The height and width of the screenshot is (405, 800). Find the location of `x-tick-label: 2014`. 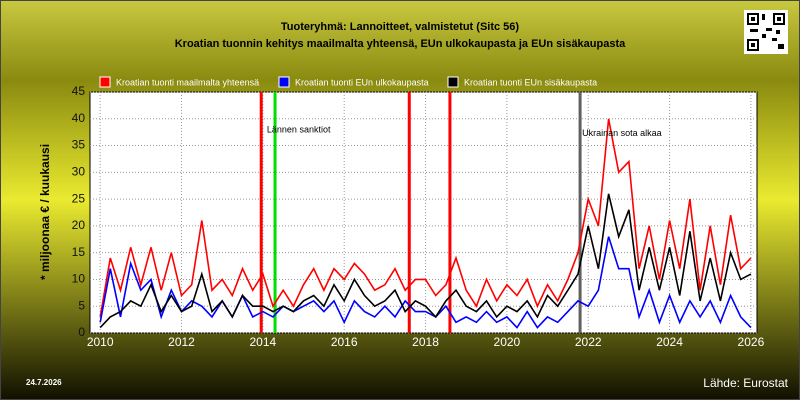

x-tick-label: 2014 is located at coordinates (262, 342).